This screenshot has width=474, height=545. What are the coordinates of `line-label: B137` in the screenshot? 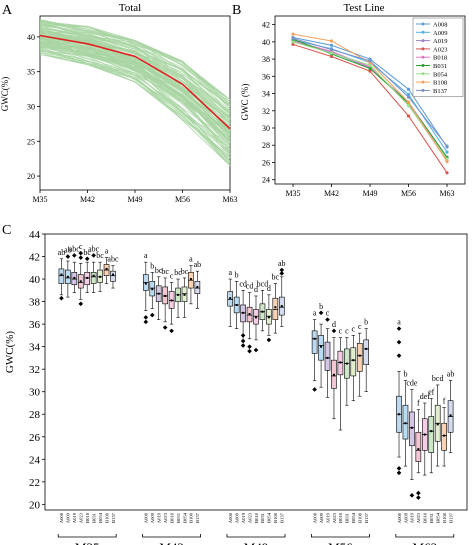 It's located at (450, 517).